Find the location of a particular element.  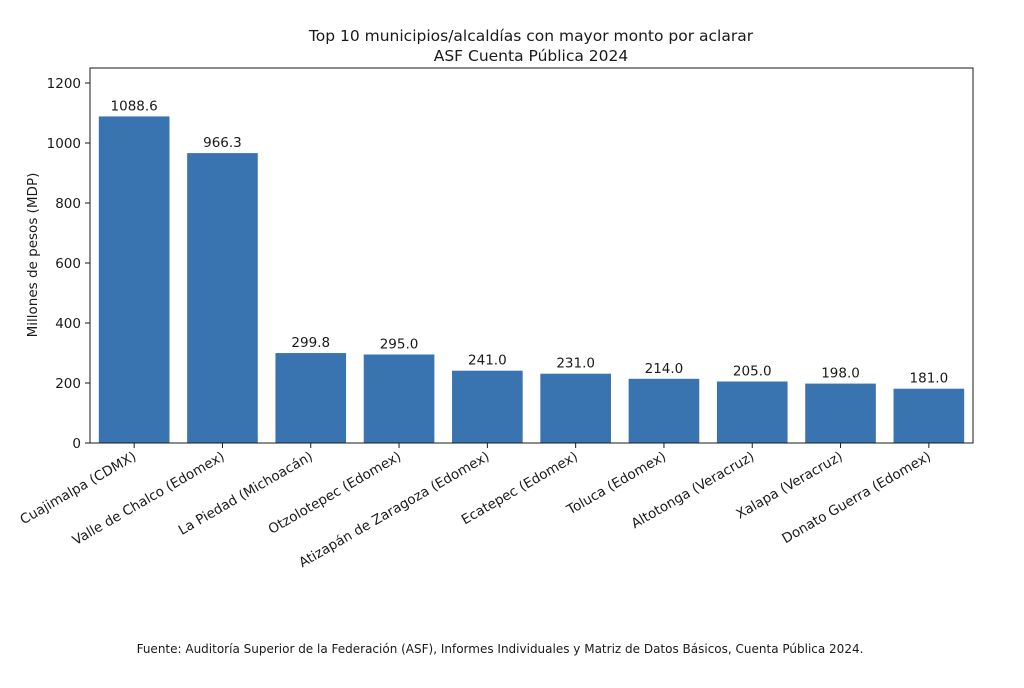

y-axis: 0 200 400 600 800 1000 1200 is located at coordinates (68, 264).